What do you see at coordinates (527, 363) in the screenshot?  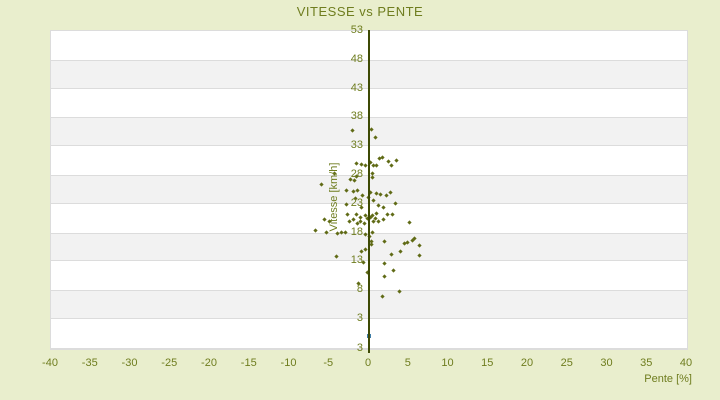 I see `x-tick-label: 20` at bounding box center [527, 363].